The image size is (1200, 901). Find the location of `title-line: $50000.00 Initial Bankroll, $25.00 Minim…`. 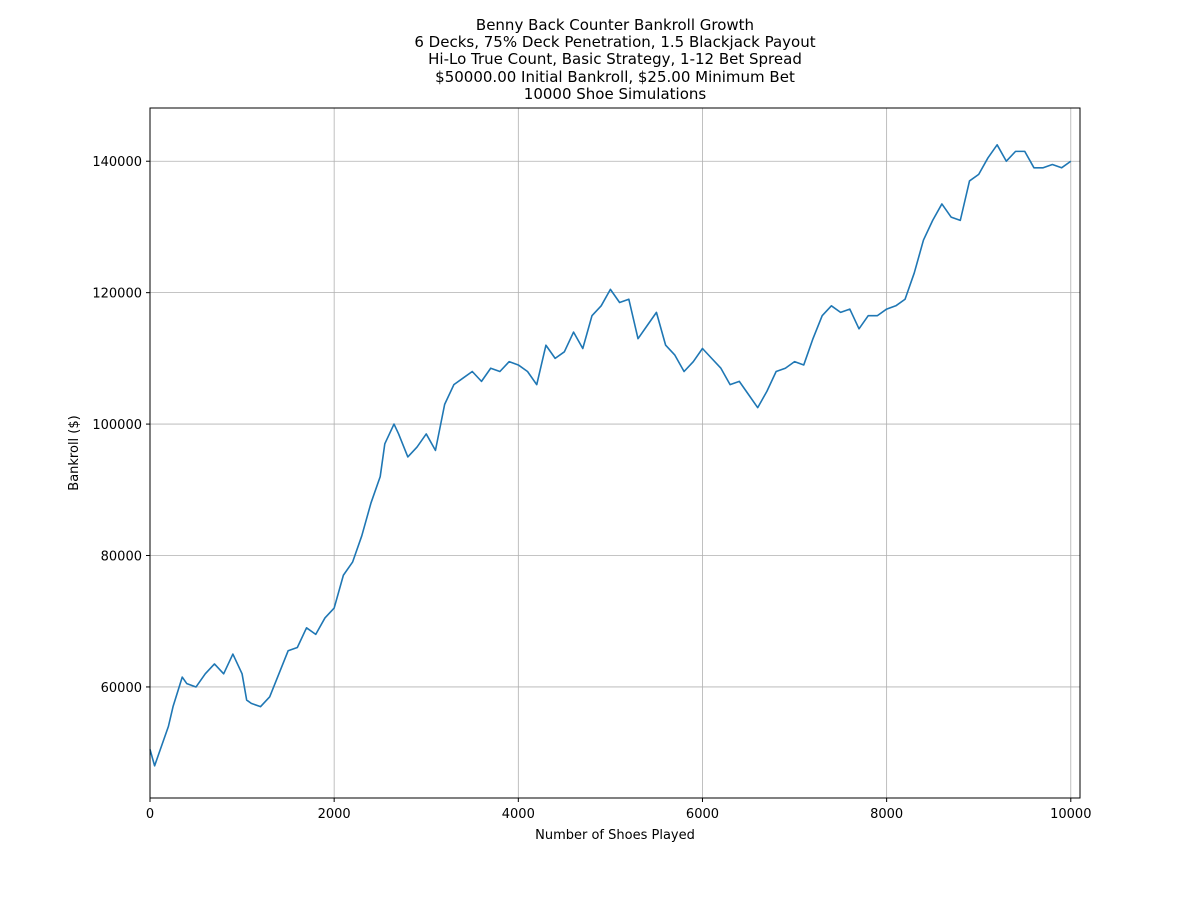

title-line: $50000.00 Initial Bankroll, $25.00 Minim… is located at coordinates (615, 77).